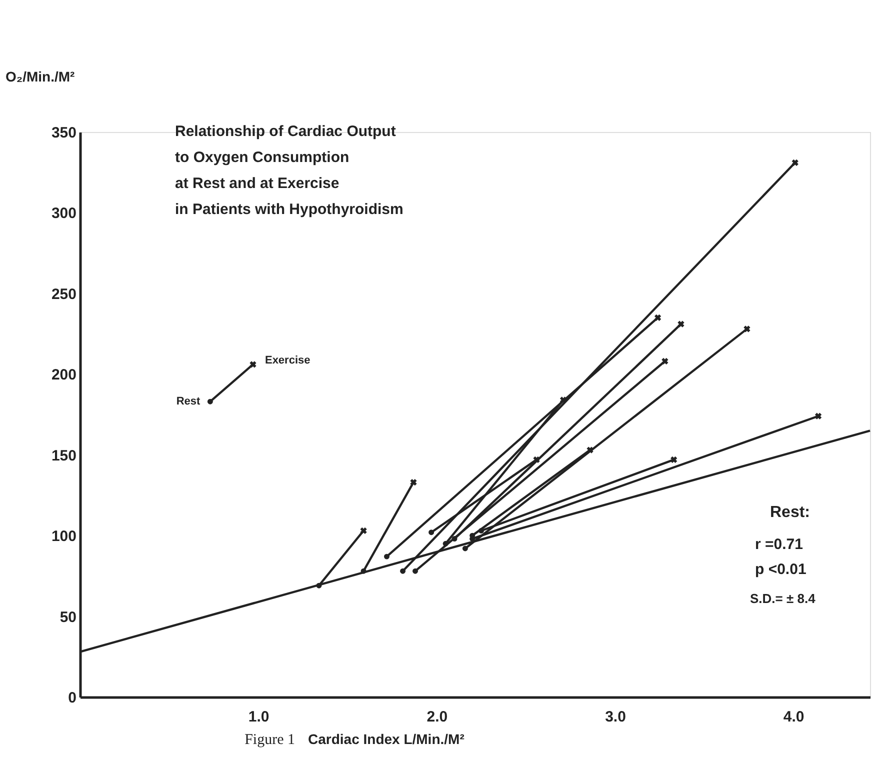 Image resolution: width=895 pixels, height=776 pixels. I want to click on x-tick-label: 3.0, so click(615, 717).